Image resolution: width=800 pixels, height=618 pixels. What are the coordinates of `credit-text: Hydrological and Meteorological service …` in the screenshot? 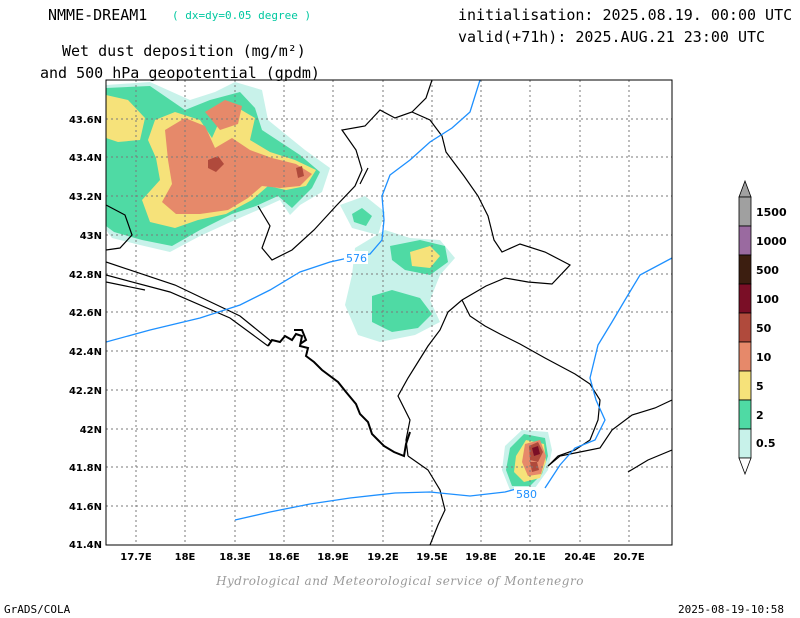 It's located at (400, 581).